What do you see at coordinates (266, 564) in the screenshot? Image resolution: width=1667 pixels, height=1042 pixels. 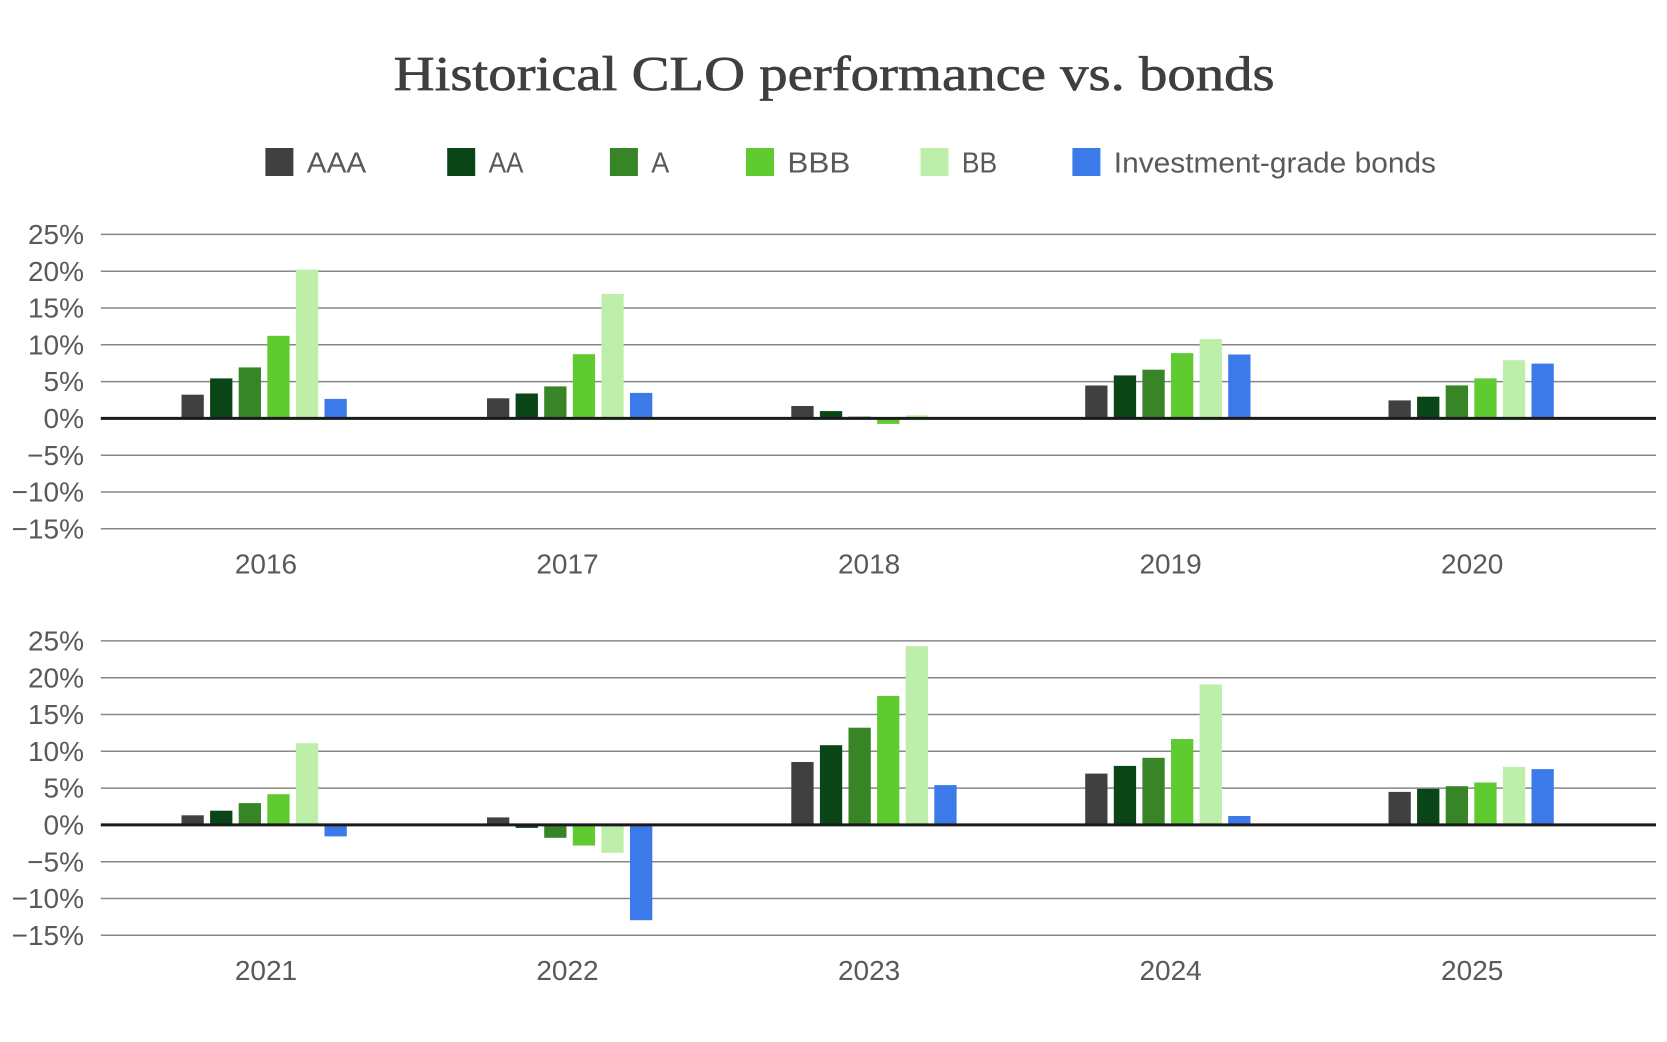 I see `svg-text: 2016` at bounding box center [266, 564].